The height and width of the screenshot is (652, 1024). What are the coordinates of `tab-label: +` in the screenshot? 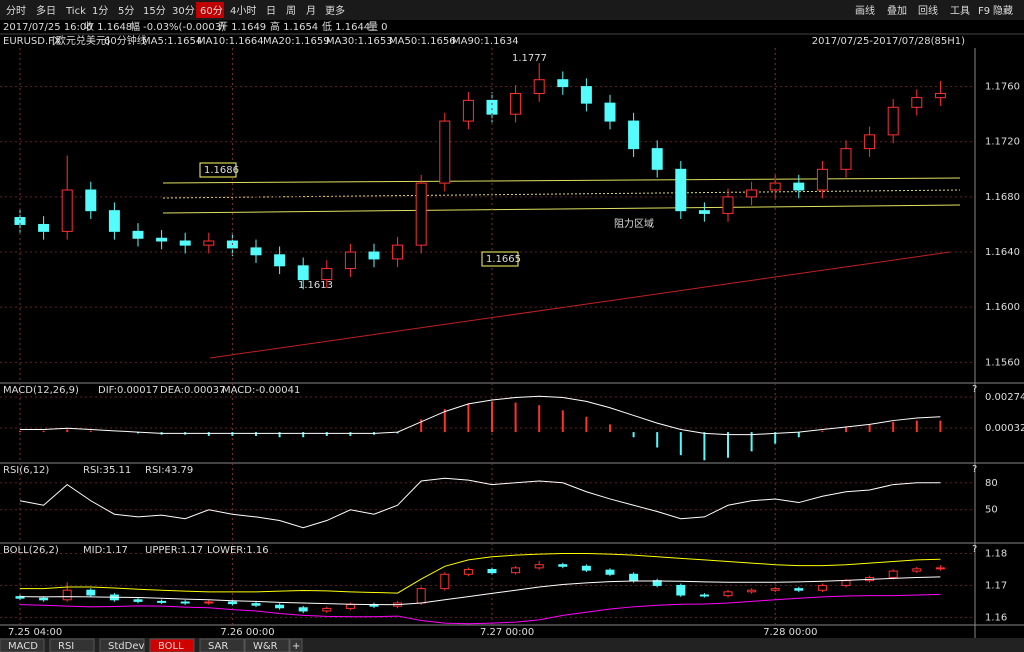 It's located at (296, 646).